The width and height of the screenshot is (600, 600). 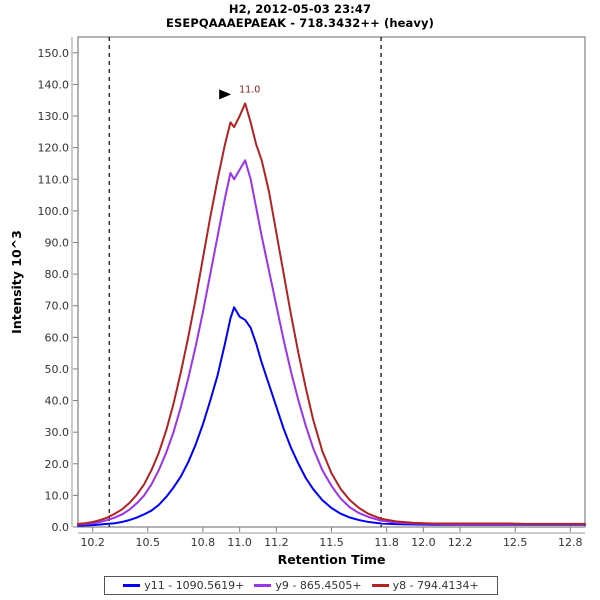 I want to click on y-axis-tick-label: 40.0, so click(x=57, y=401).